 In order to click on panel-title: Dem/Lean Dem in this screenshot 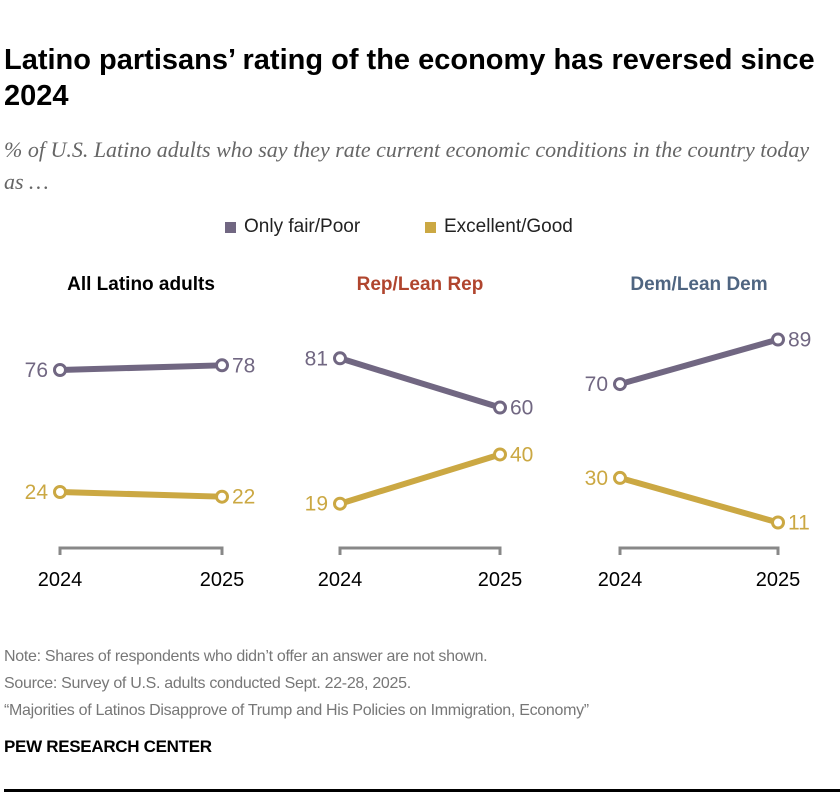, I will do `click(698, 284)`.